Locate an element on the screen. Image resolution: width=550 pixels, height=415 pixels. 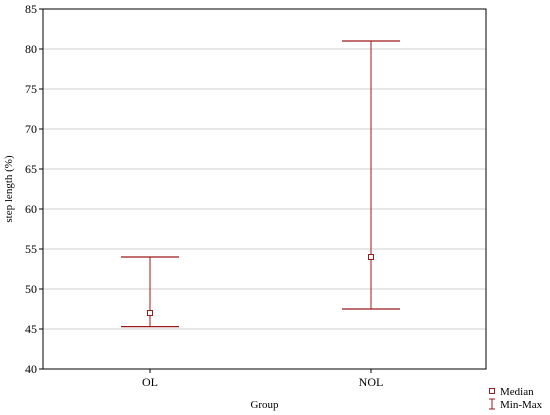
y-tick-label-65: 65 is located at coordinates (31, 169).